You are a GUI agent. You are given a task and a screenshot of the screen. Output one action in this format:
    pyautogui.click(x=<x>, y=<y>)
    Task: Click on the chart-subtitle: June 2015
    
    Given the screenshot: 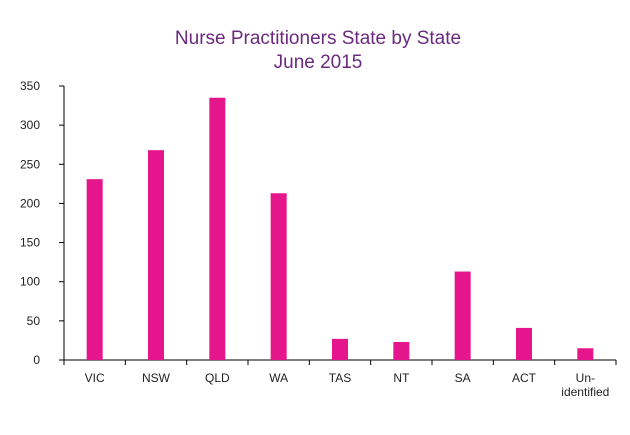 What is the action you would take?
    pyautogui.click(x=318, y=62)
    